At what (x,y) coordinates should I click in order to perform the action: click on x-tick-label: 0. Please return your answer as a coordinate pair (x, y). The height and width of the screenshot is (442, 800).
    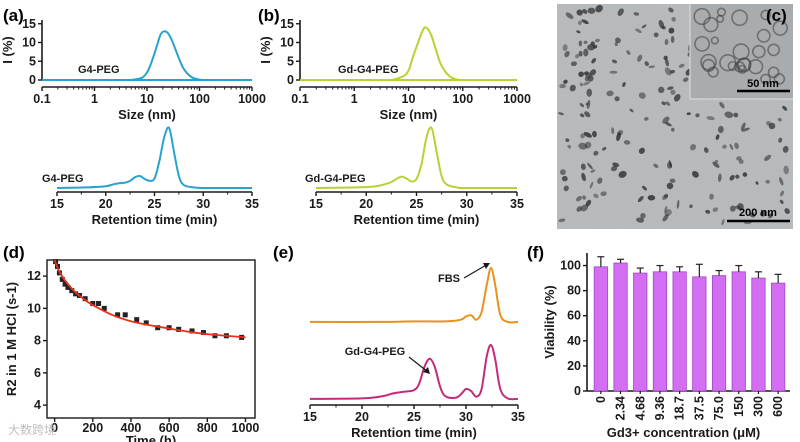
    Looking at the image, I should click on (54, 428).